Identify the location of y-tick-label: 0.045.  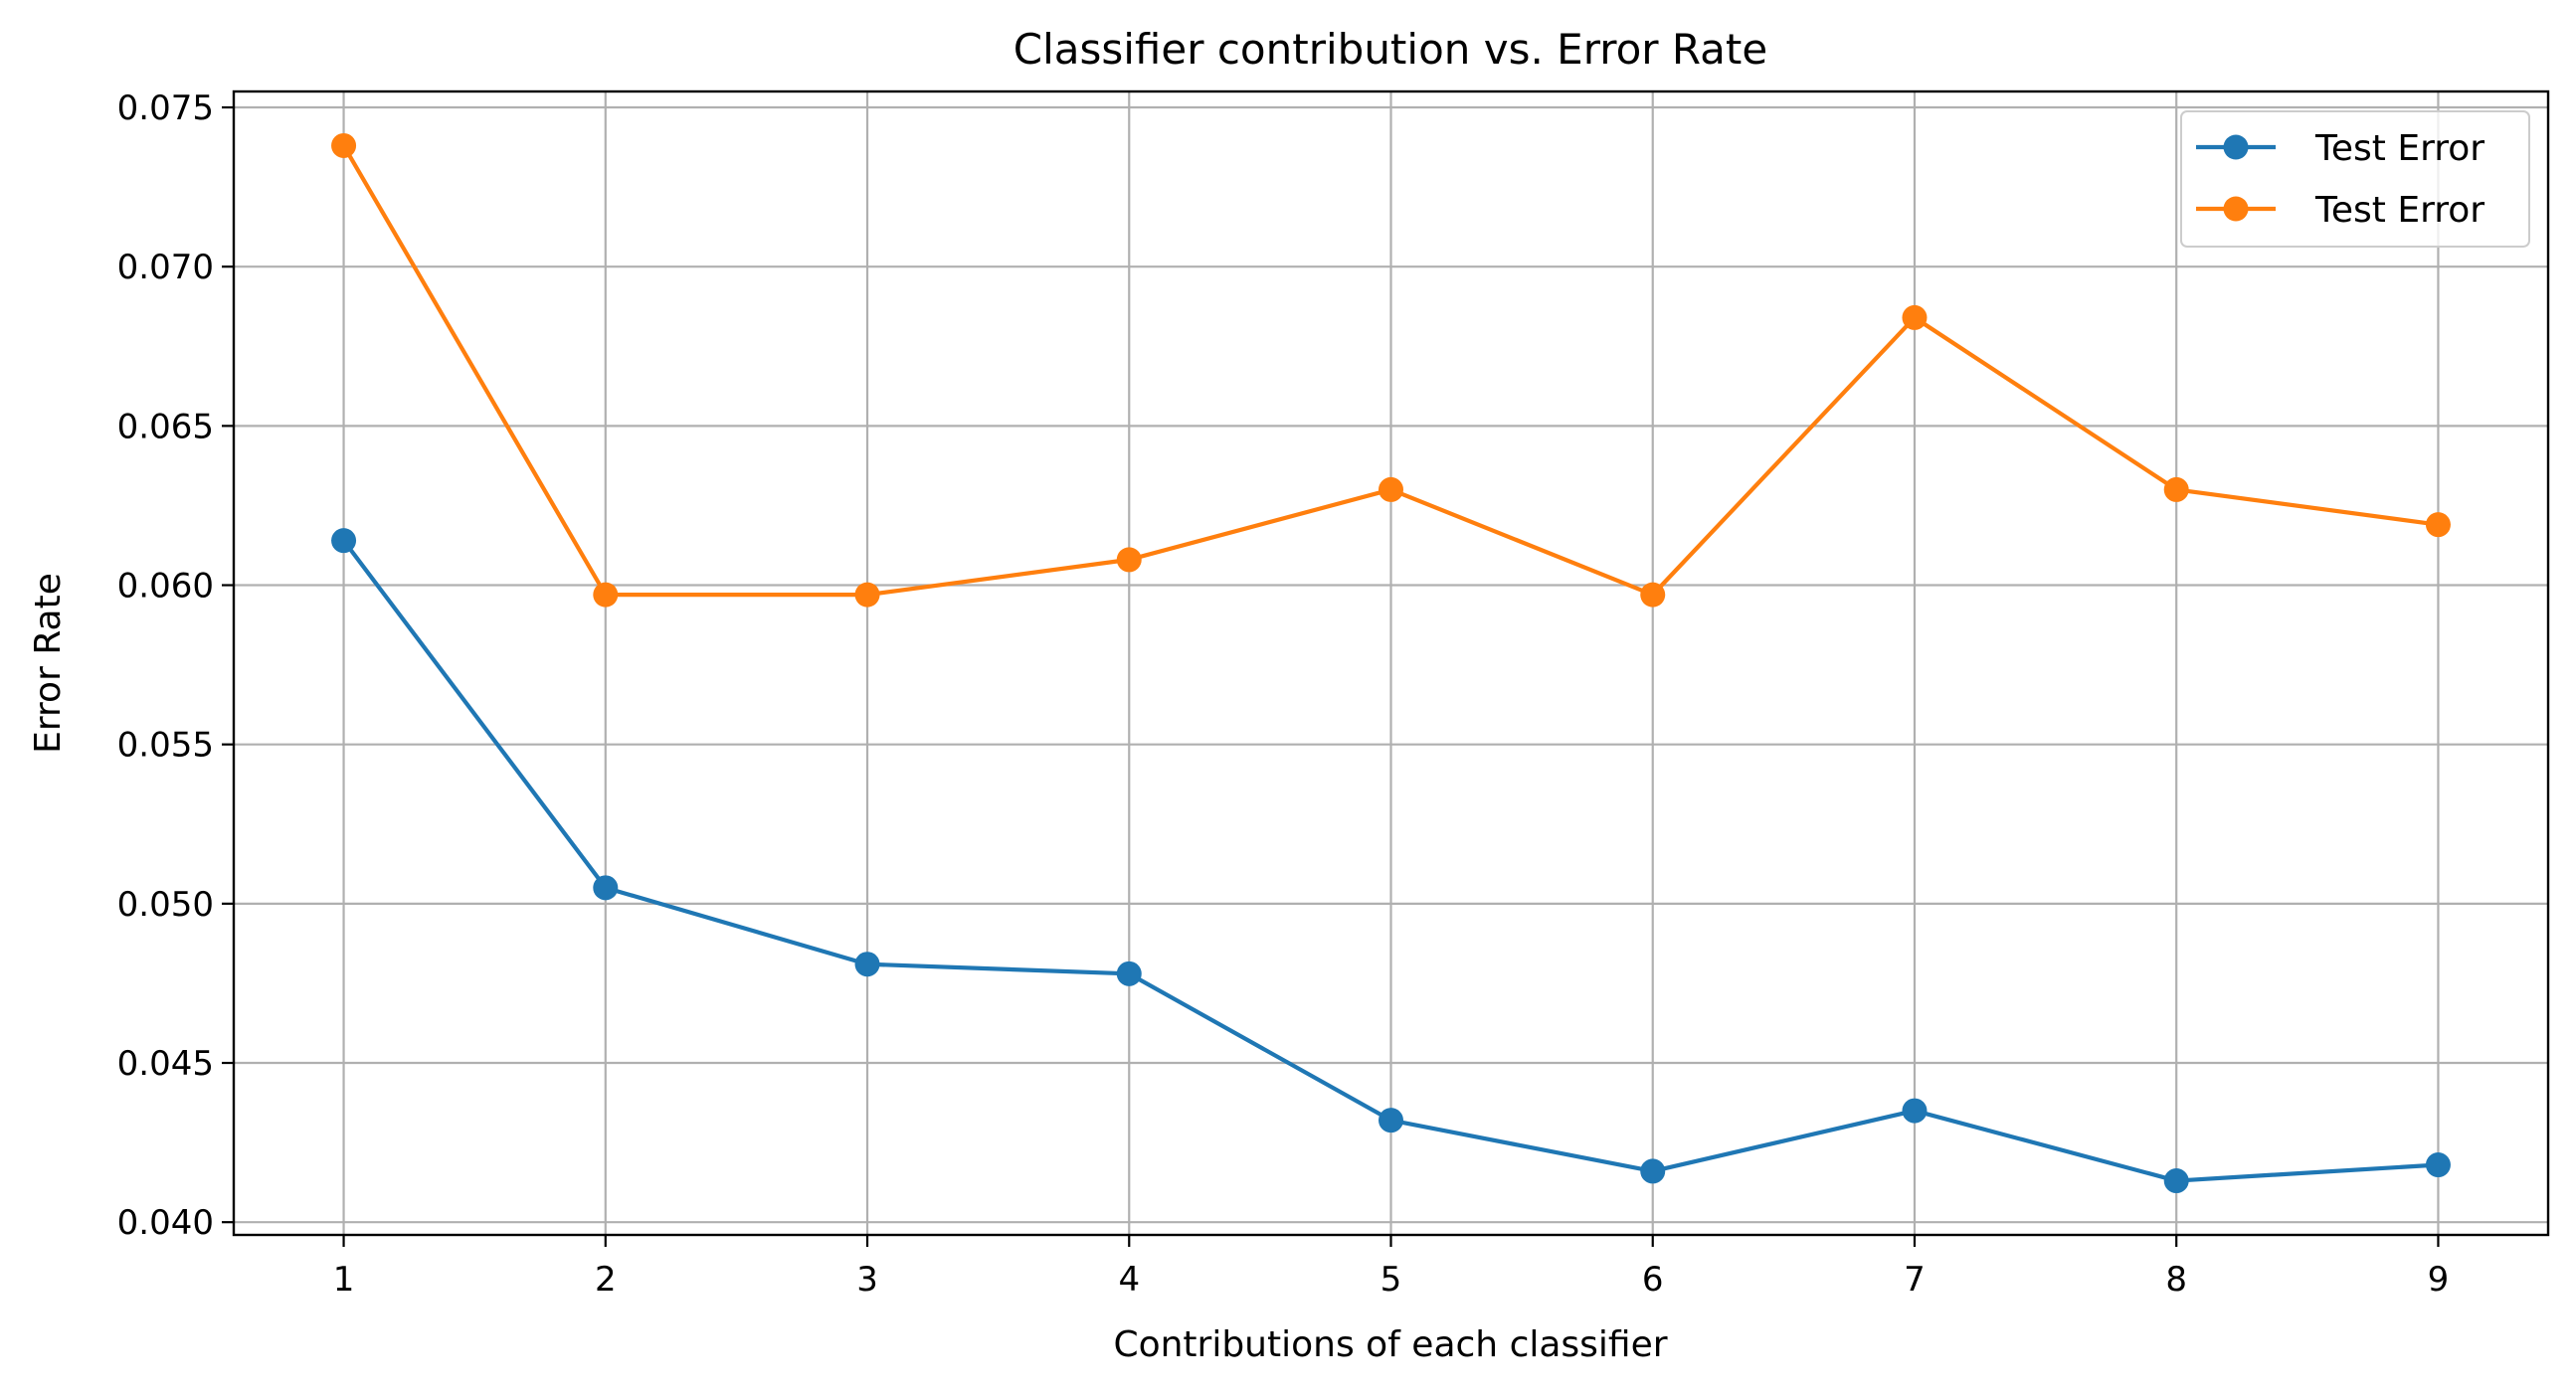
(165, 1064).